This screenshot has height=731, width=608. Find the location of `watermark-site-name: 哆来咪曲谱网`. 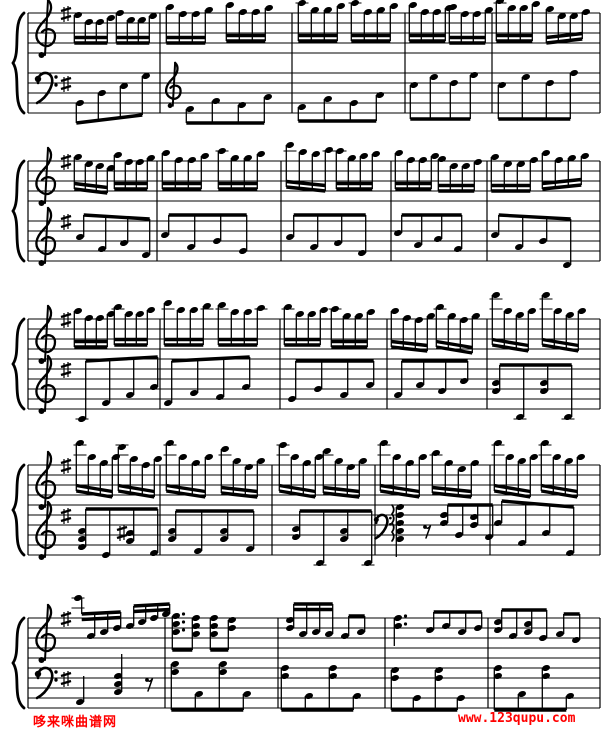

watermark-site-name: 哆来咪曲谱网 is located at coordinates (75, 722).